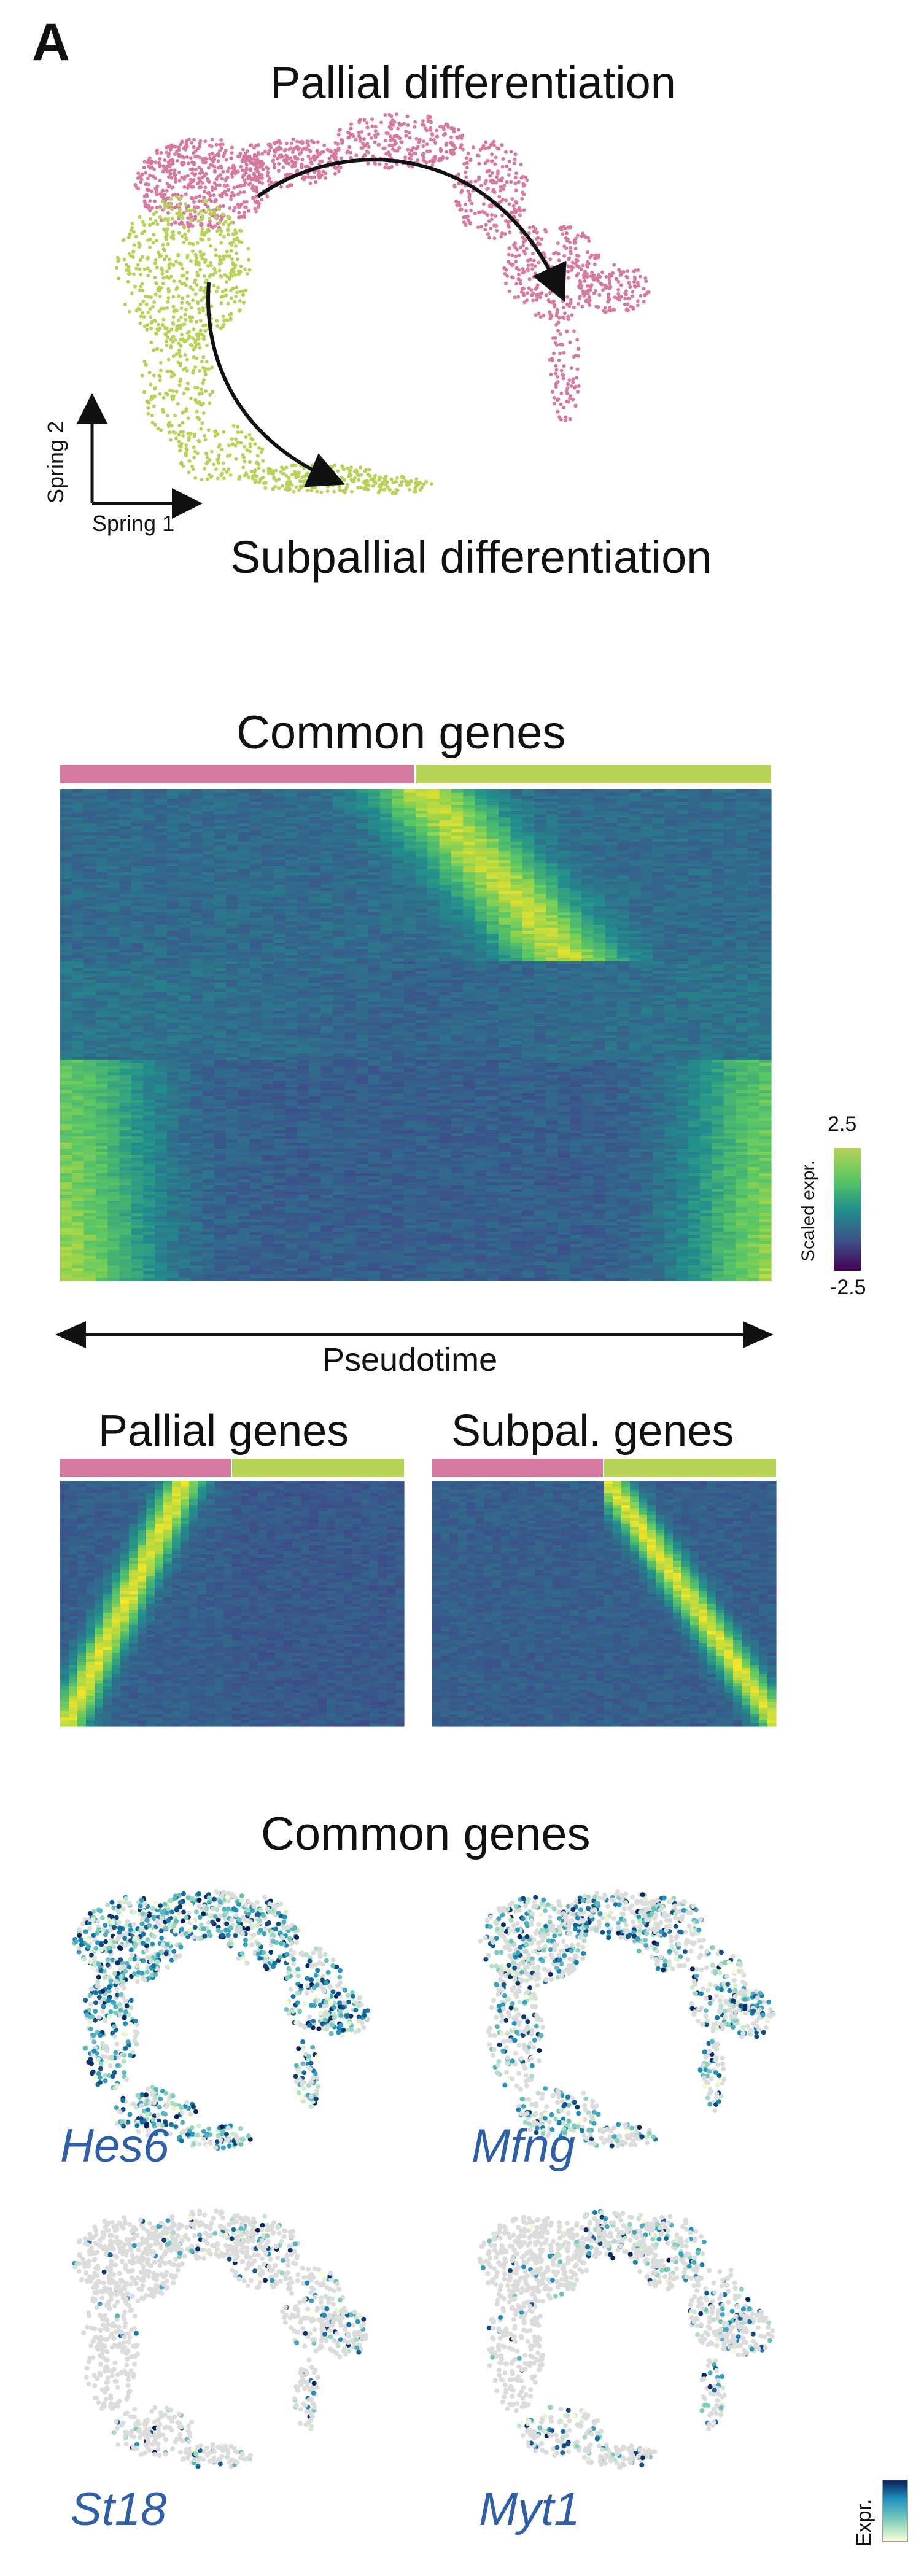 Image resolution: width=924 pixels, height=2576 pixels. Describe the element at coordinates (276, 384) in the screenshot. I see `subpallial-trajectory-arrow` at that location.